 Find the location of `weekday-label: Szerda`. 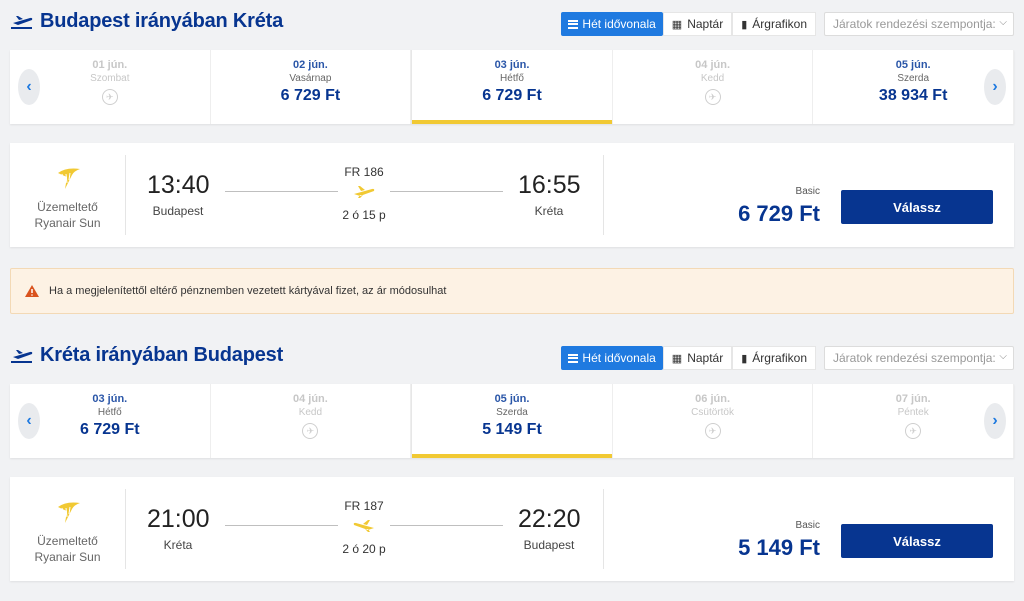

weekday-label: Szerda is located at coordinates (913, 78).